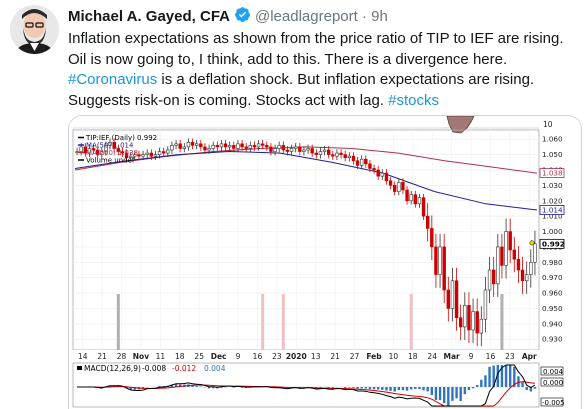 This screenshot has width=587, height=409. I want to click on macd-signal-value: -0.012, so click(184, 368).